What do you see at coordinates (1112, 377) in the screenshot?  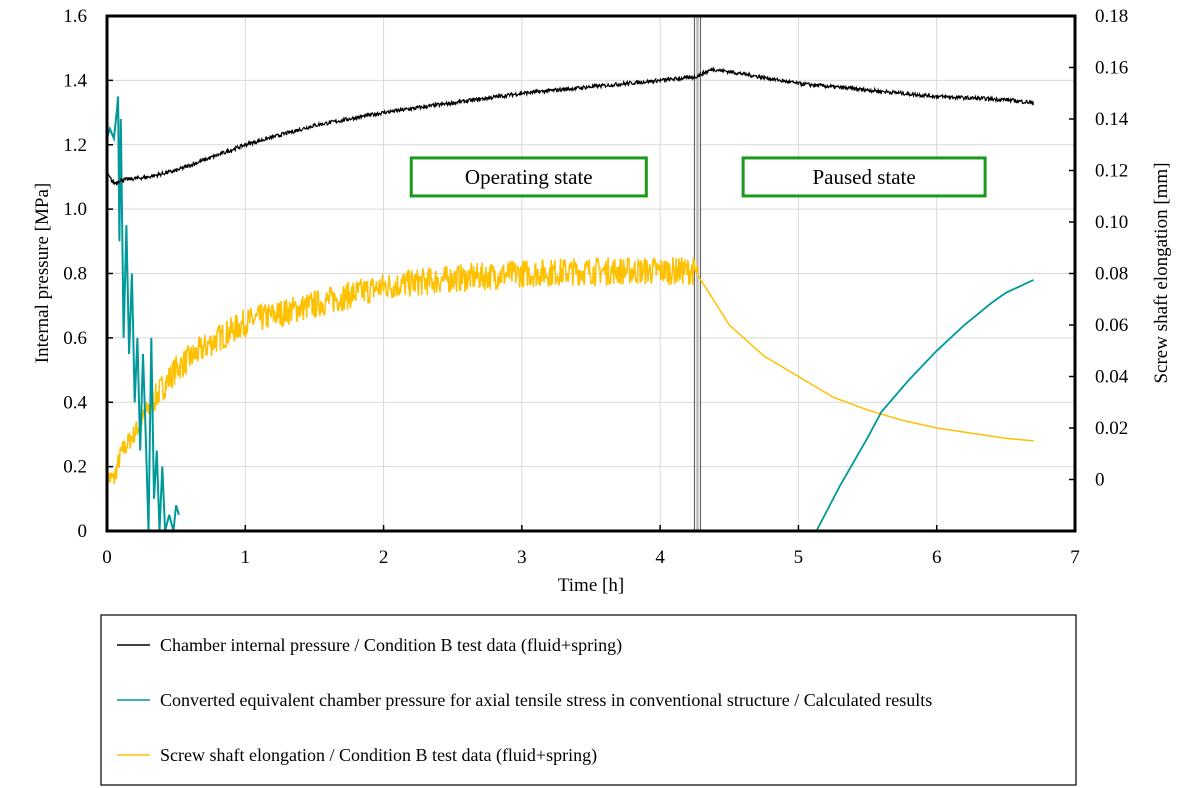 I see `y-right-tick-label: 0.04` at bounding box center [1112, 377].